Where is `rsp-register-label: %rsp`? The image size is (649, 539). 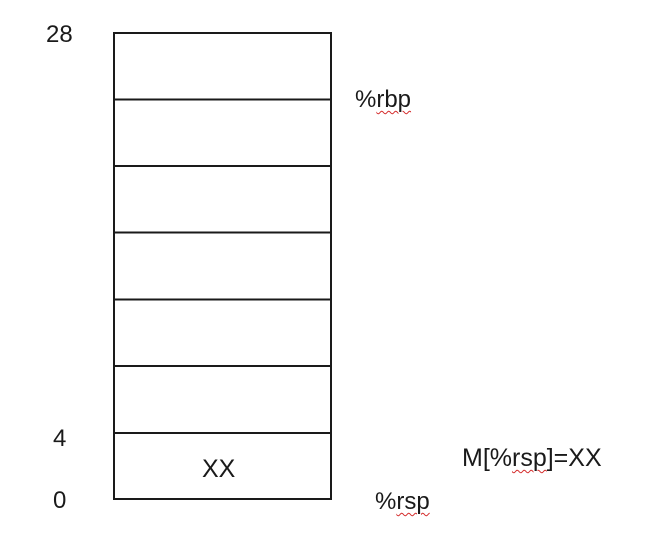 rsp-register-label: %rsp is located at coordinates (402, 502).